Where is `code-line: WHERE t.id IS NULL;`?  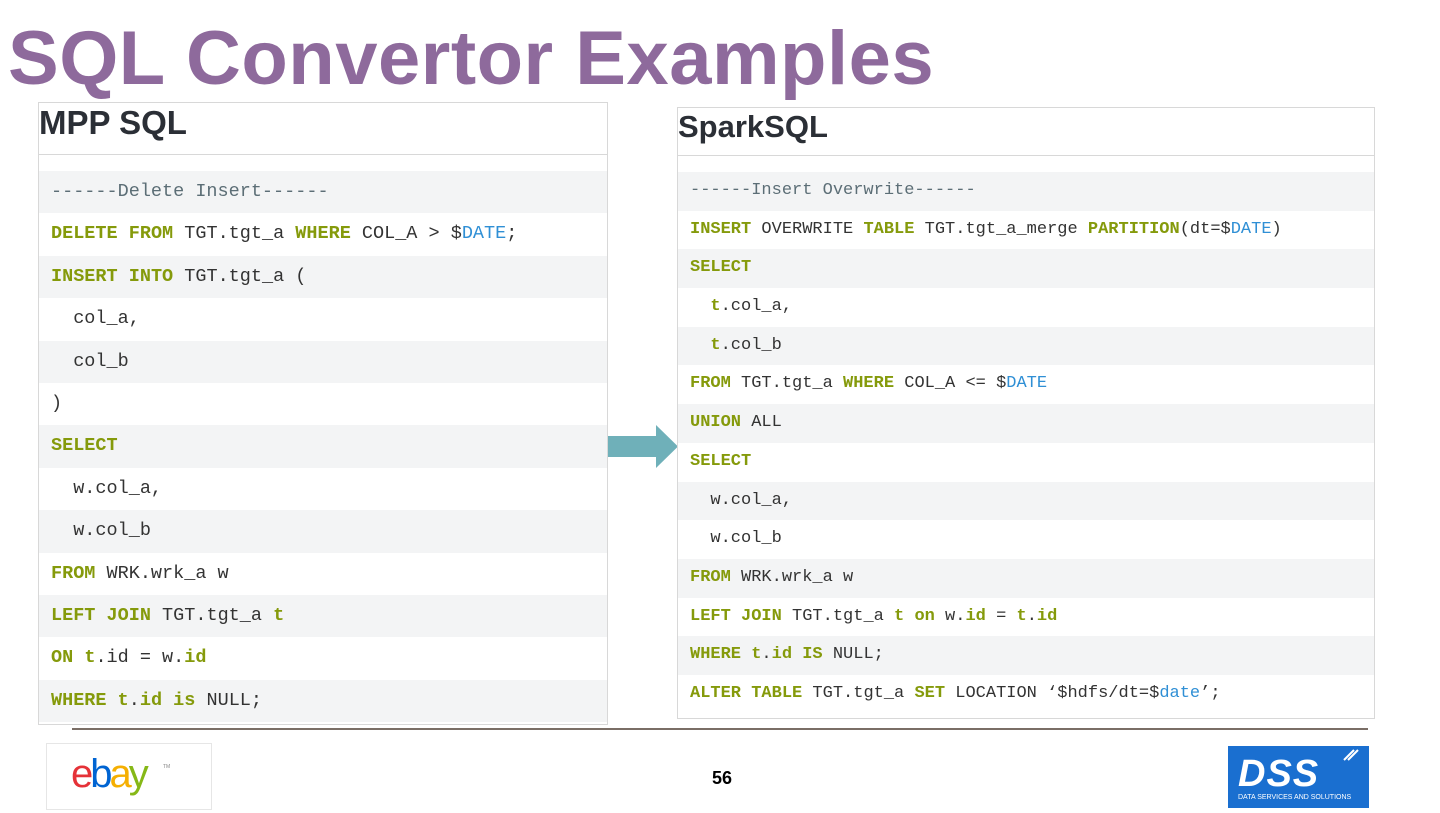
code-line: WHERE t.id IS NULL; is located at coordinates (1026, 655).